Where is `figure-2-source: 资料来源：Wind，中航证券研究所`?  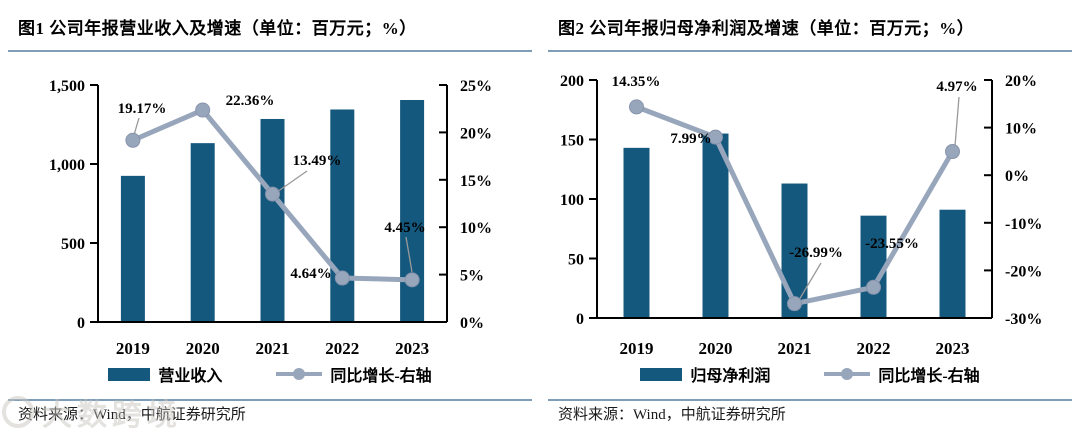
figure-2-source: 资料来源：Wind，中航证券研究所 is located at coordinates (672, 415).